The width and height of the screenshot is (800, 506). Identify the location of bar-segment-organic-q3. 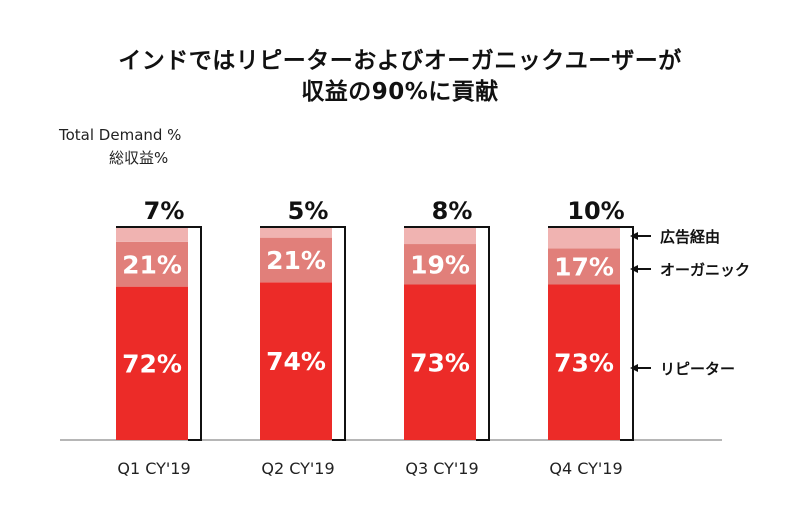
(440, 264).